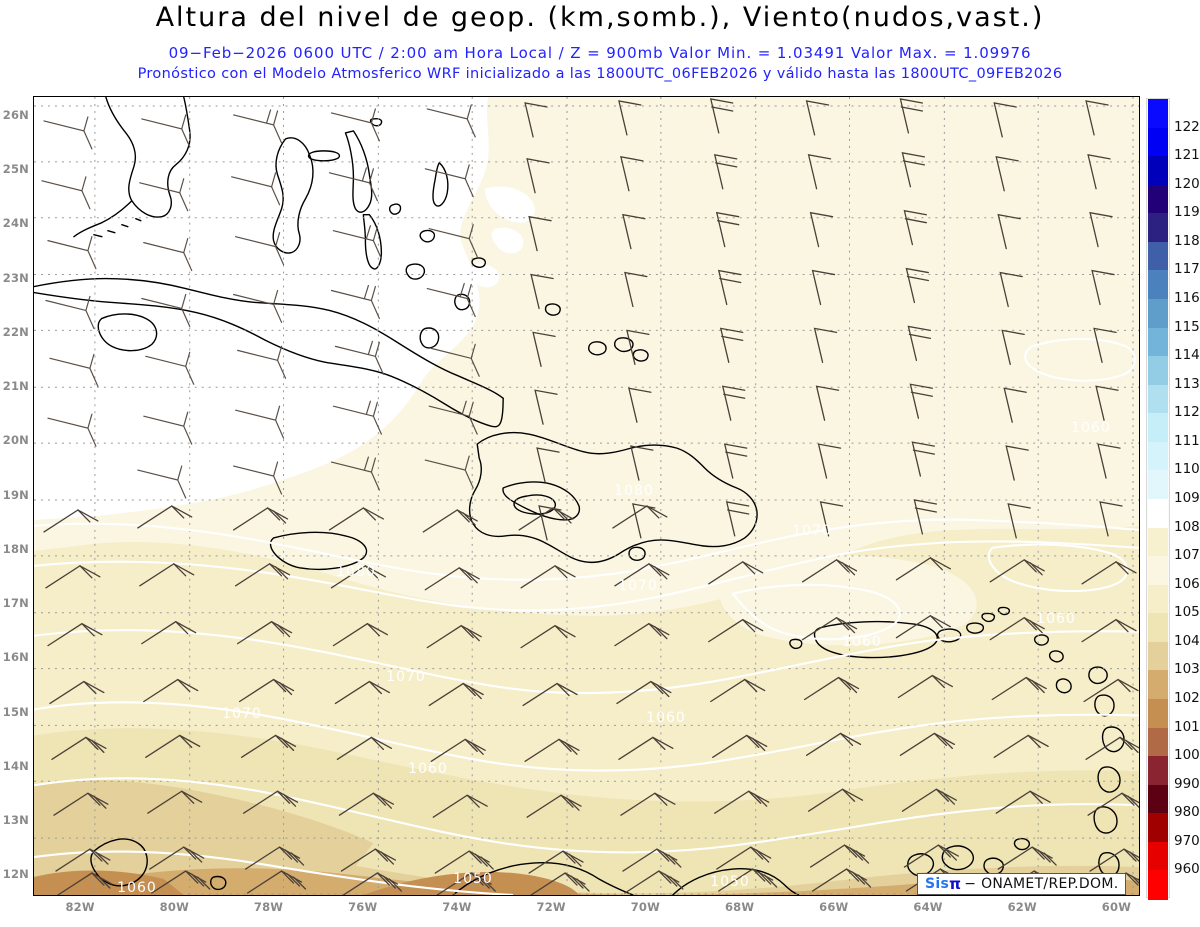 The width and height of the screenshot is (1200, 927). Describe the element at coordinates (1187, 640) in the screenshot. I see `colorbar-label-1040: 1040` at that location.